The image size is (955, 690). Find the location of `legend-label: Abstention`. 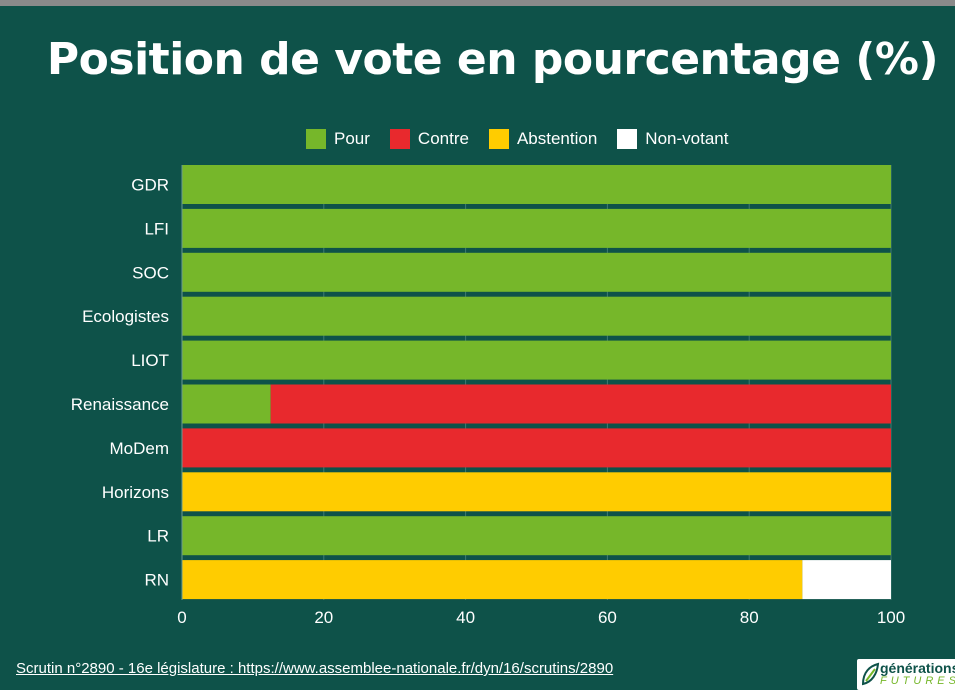

legend-label: Abstention is located at coordinates (557, 138).